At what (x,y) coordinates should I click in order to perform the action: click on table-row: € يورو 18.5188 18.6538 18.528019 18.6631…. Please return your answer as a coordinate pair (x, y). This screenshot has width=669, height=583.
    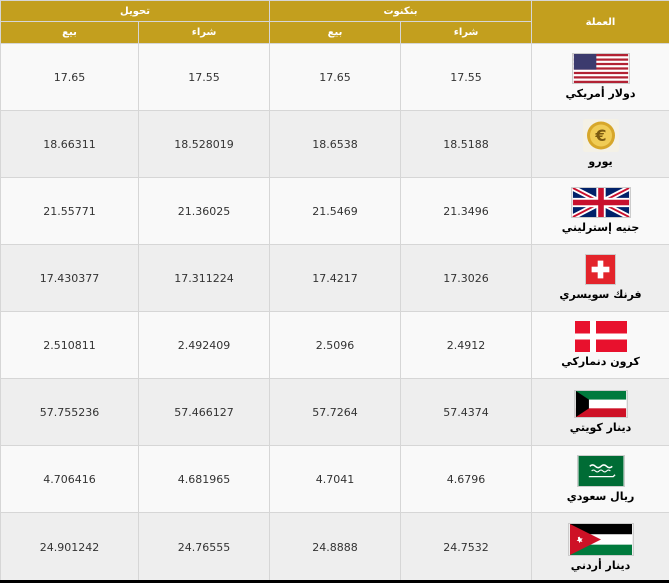
    Looking at the image, I should click on (334, 144).